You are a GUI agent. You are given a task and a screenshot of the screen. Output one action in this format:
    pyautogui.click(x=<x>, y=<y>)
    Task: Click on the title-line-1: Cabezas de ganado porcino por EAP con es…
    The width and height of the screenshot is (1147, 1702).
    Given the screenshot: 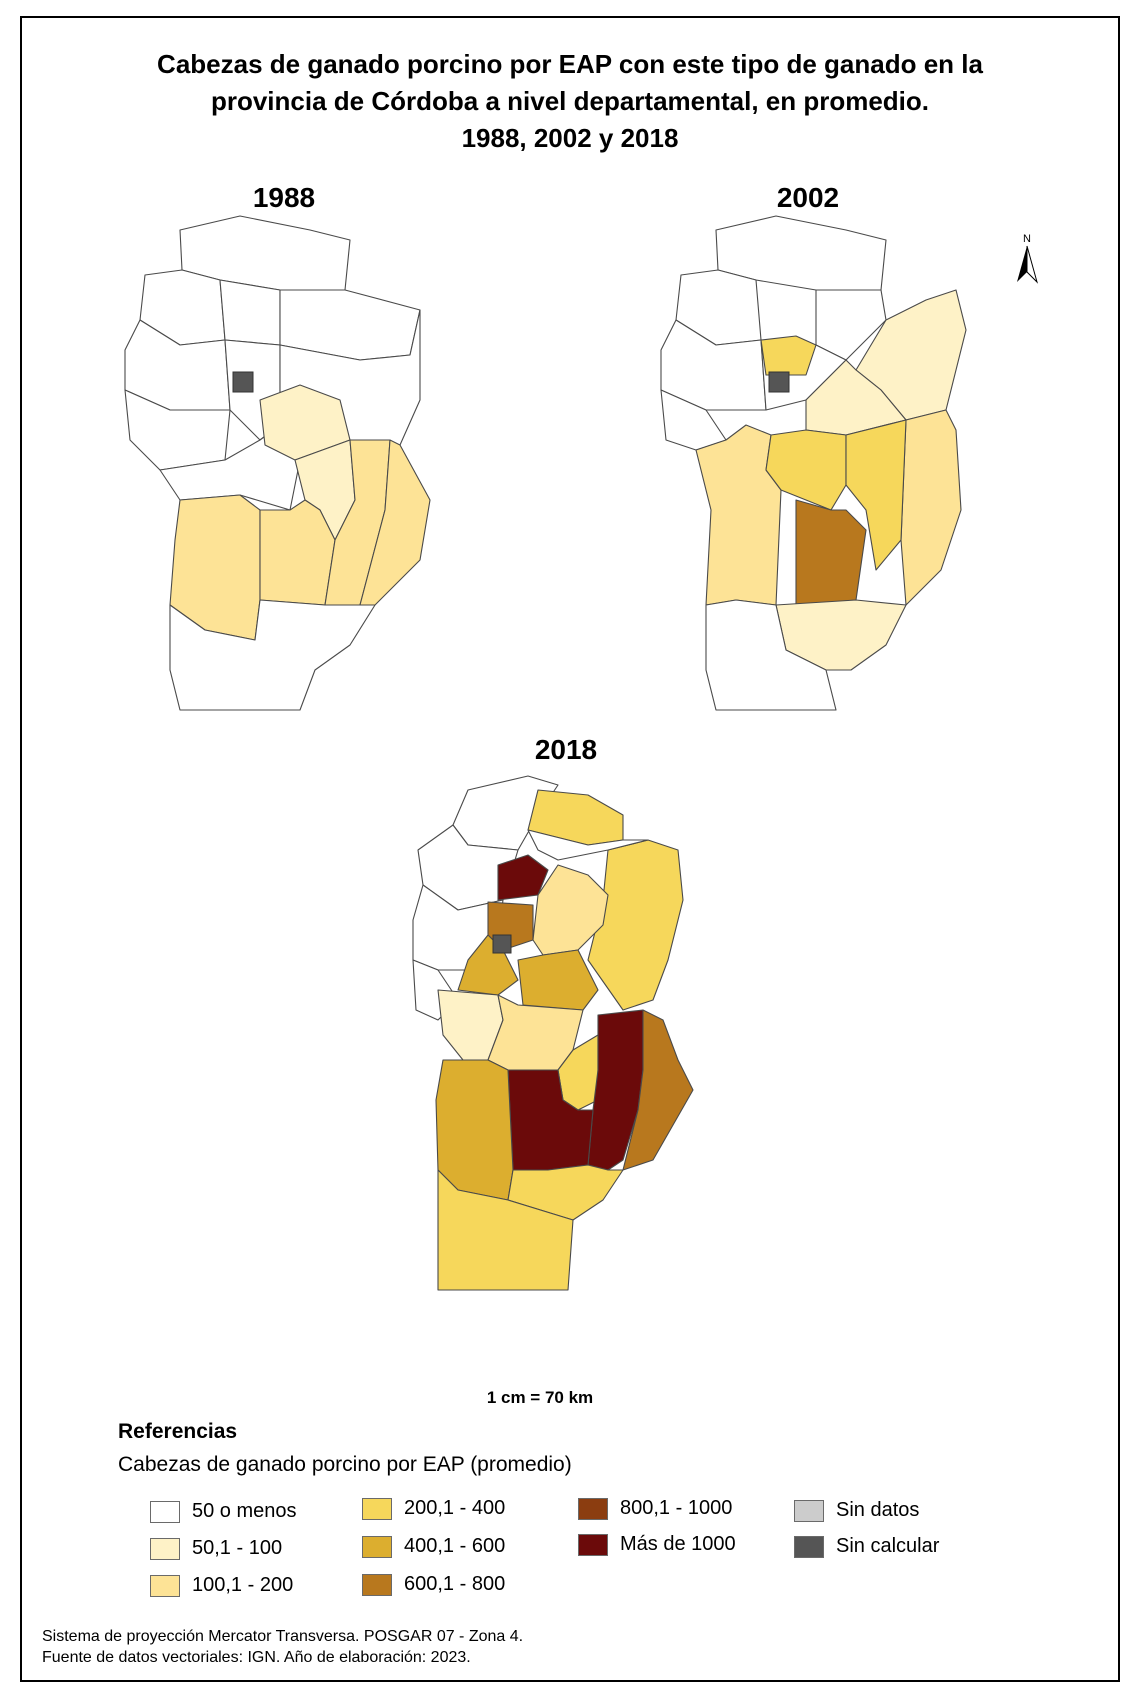 What is the action you would take?
    pyautogui.click(x=570, y=64)
    